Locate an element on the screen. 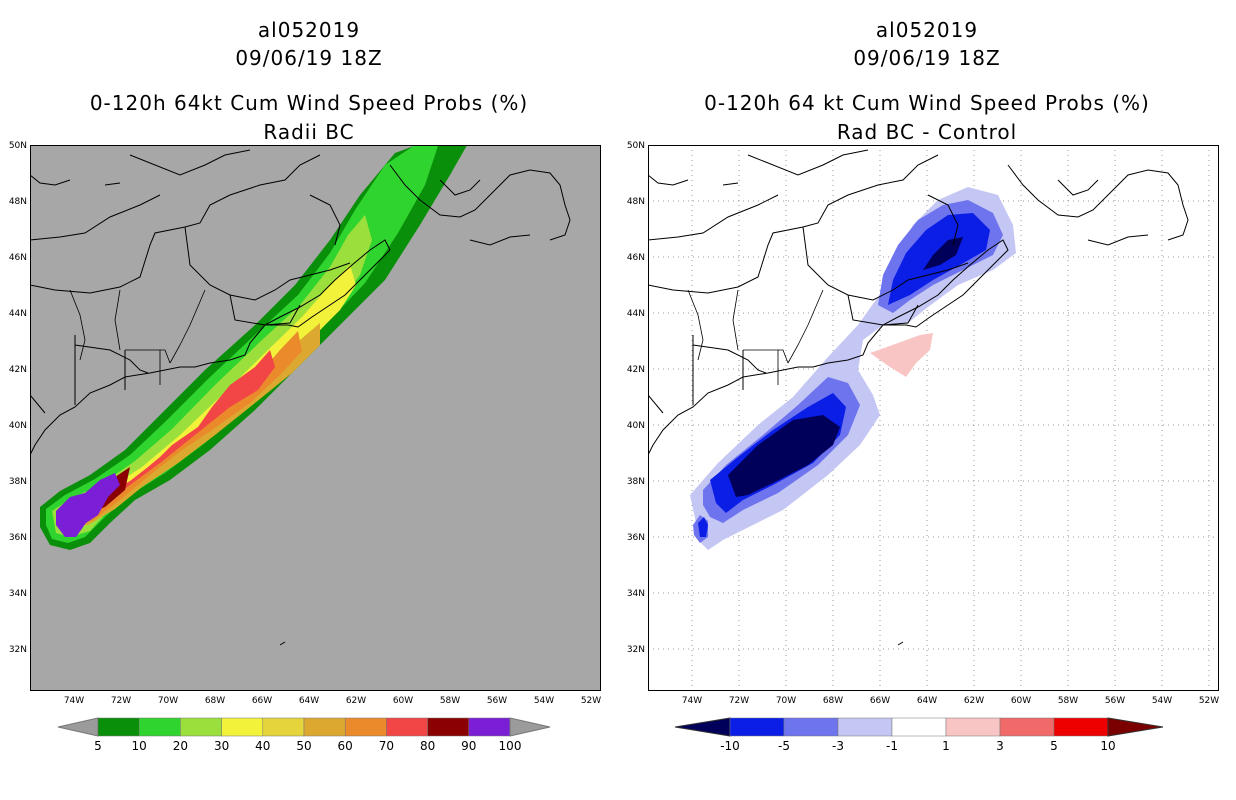  right-colorbar: -10 -5 -3 -1 1 3 5 10 is located at coordinates (919, 735).